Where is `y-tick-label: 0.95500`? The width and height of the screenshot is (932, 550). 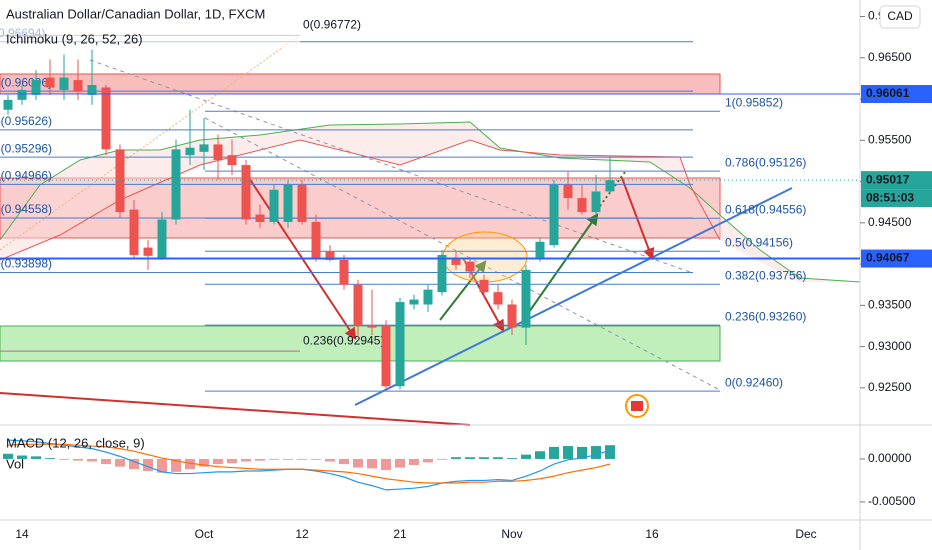 y-tick-label: 0.95500 is located at coordinates (890, 139).